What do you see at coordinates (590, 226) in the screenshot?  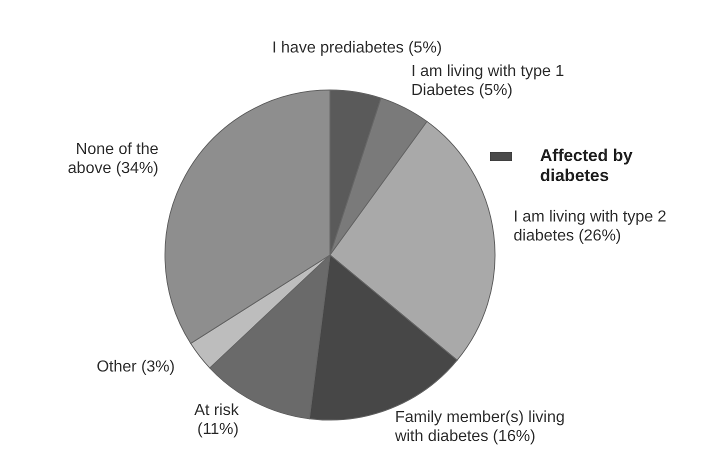 I see `slice-label: I am living with type 2 diabetes (26%)` at bounding box center [590, 226].